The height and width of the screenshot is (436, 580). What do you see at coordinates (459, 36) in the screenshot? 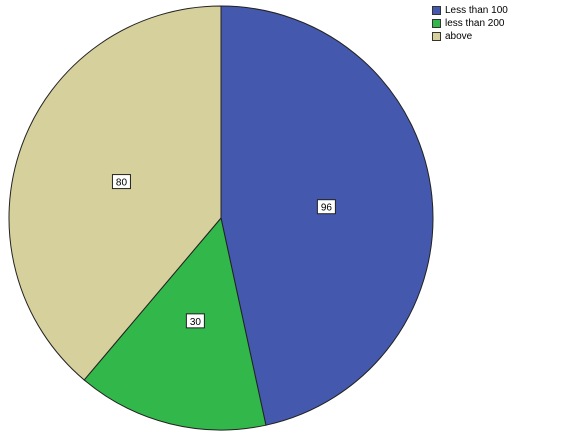
I see `legend-label-above: above` at bounding box center [459, 36].